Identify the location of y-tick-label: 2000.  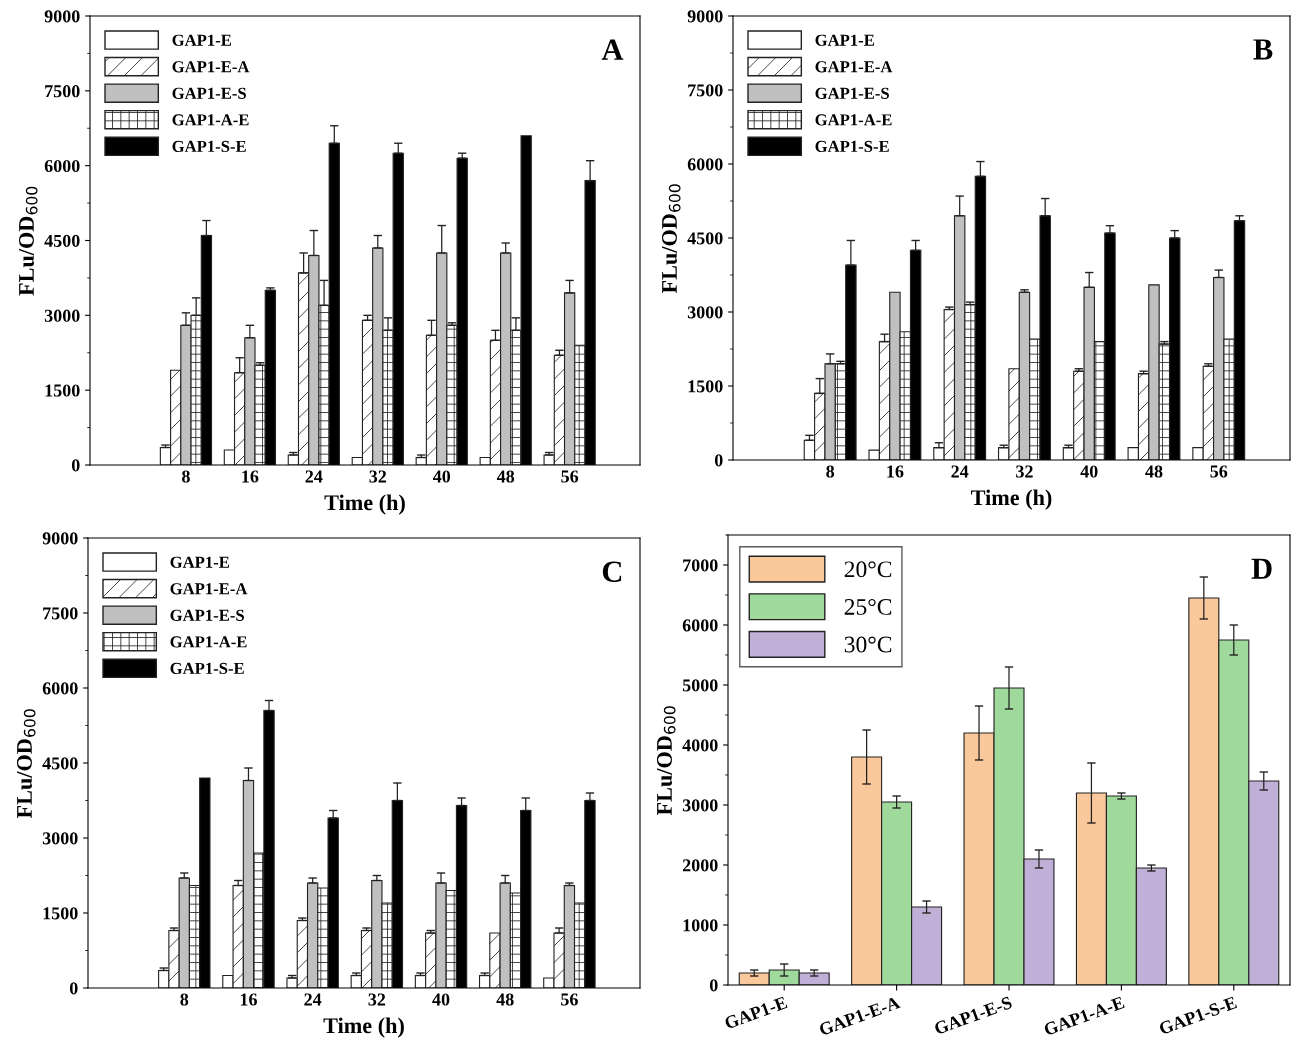
(700, 865).